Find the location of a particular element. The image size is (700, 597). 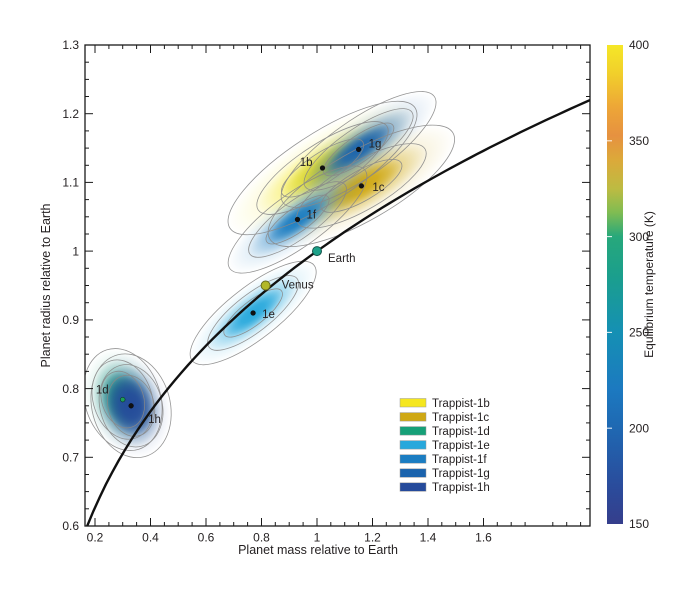

colorbar-tick-300: 300 is located at coordinates (639, 237).